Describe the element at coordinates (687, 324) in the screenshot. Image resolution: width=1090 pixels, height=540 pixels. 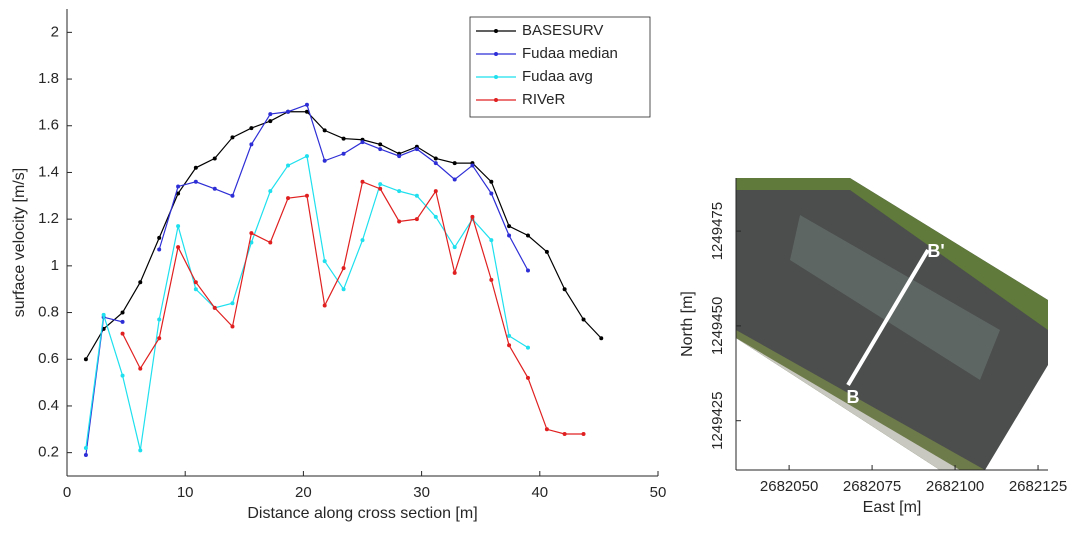
I see `y-axis-label: North [m]` at that location.